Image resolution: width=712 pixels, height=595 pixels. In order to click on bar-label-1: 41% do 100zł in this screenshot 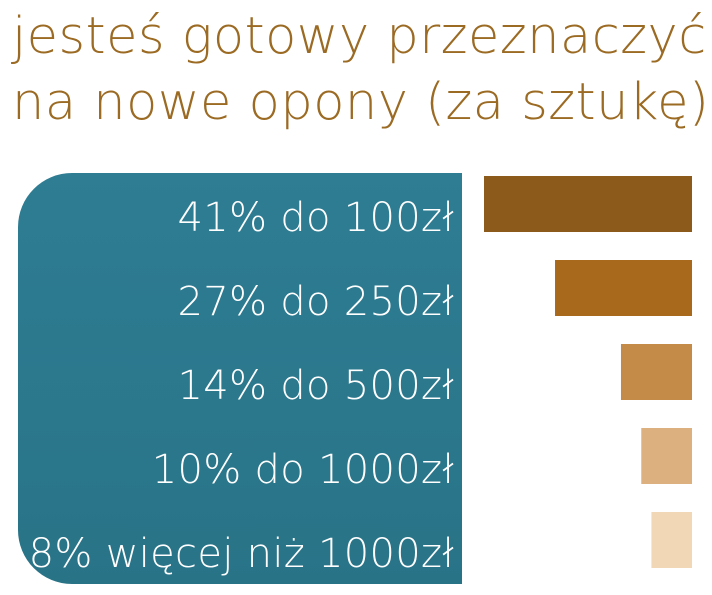, I will do `click(315, 218)`.